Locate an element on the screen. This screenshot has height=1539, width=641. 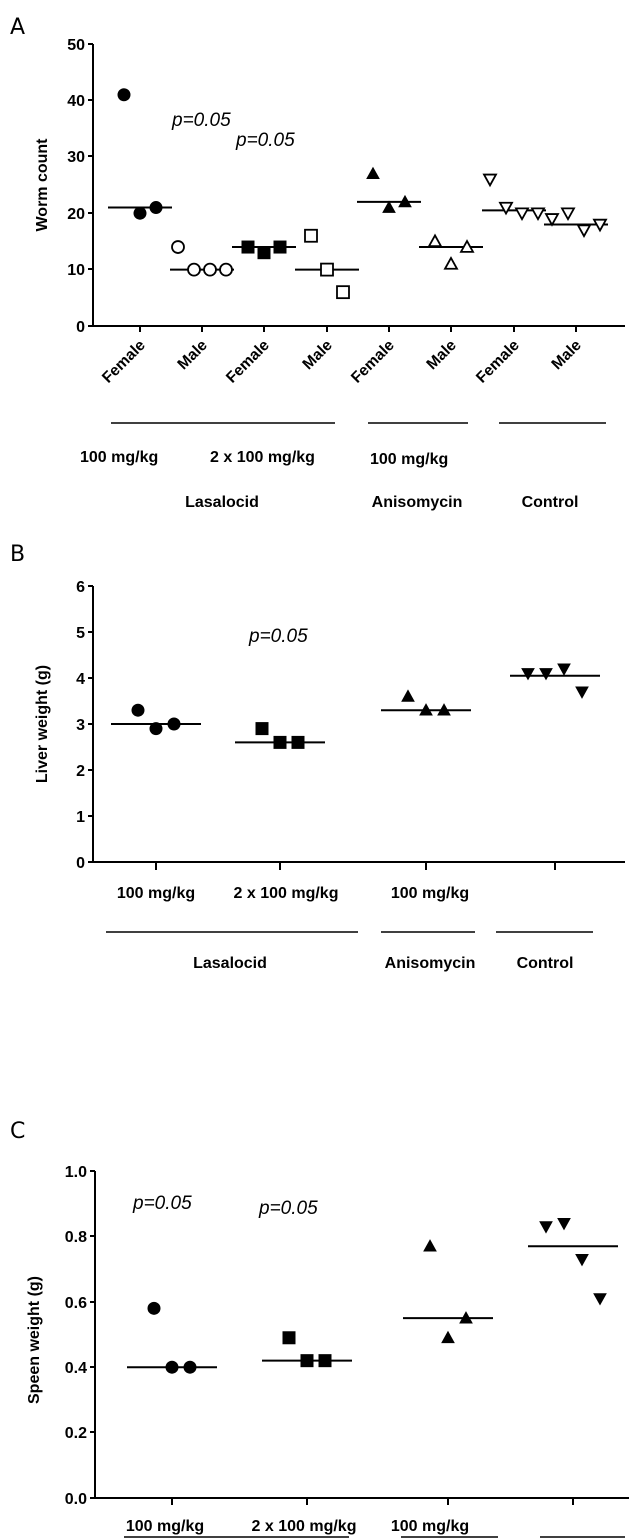
panel-c-ytick-0.0: 0.0 is located at coordinates (76, 1499).